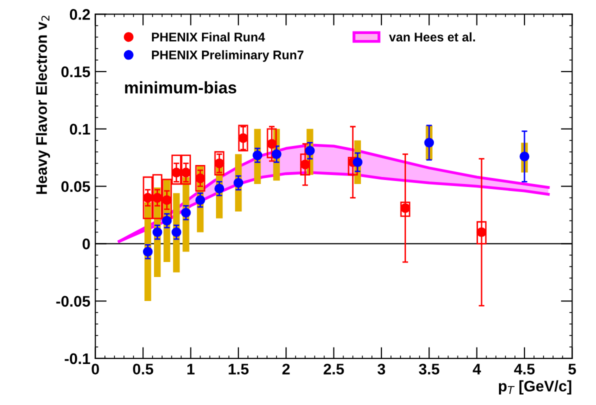 Image resolution: width=596 pixels, height=405 pixels. What do you see at coordinates (286, 369) in the screenshot?
I see `x-tick-label: 2` at bounding box center [286, 369].